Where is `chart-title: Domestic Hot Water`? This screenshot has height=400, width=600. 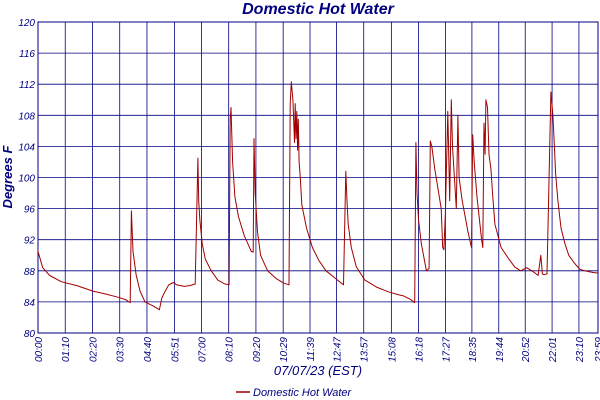
chart-title: Domestic Hot Water is located at coordinates (318, 9).